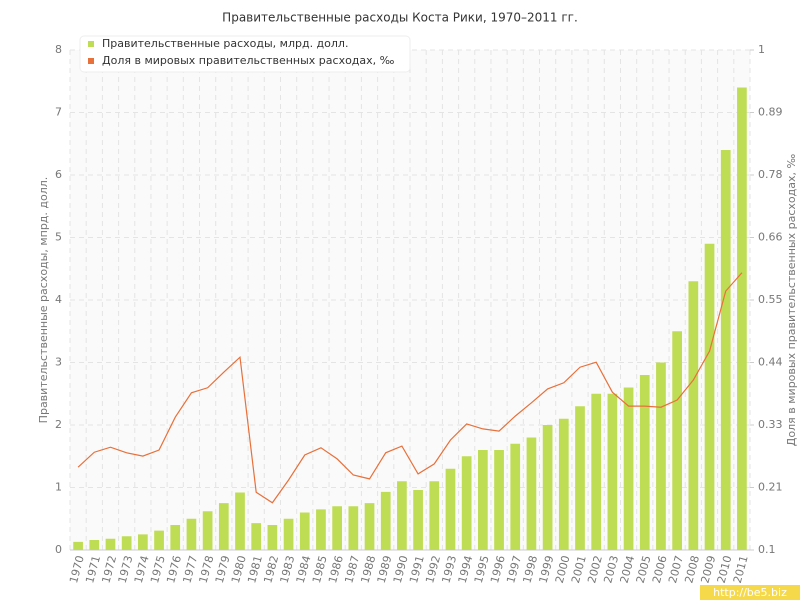 This screenshot has width=800, height=600. What do you see at coordinates (770, 237) in the screenshot?
I see `y2-tick-label: 0.66` at bounding box center [770, 237].